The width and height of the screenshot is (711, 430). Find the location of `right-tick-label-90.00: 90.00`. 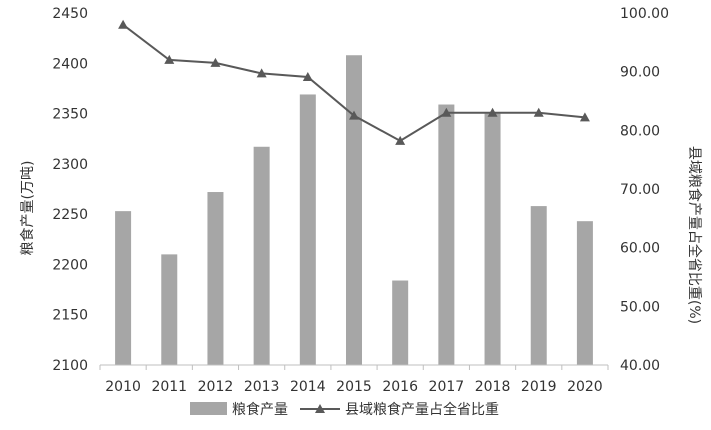

right-tick-label-90.00: 90.00 is located at coordinates (640, 73).